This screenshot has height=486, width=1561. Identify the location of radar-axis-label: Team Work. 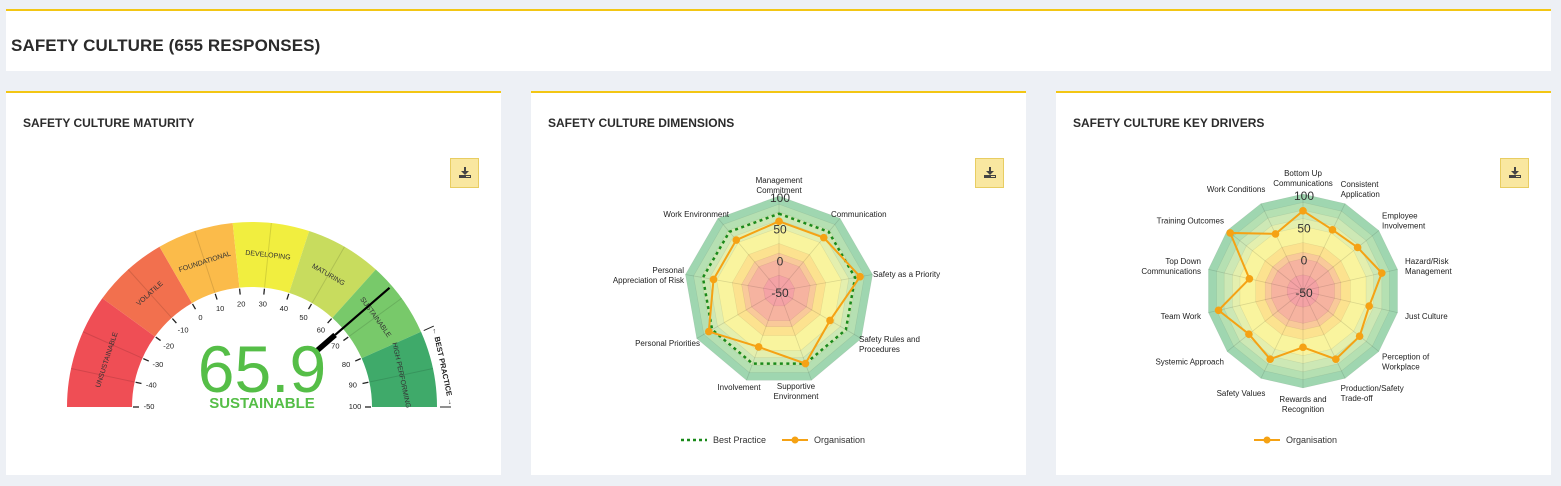
(1181, 316).